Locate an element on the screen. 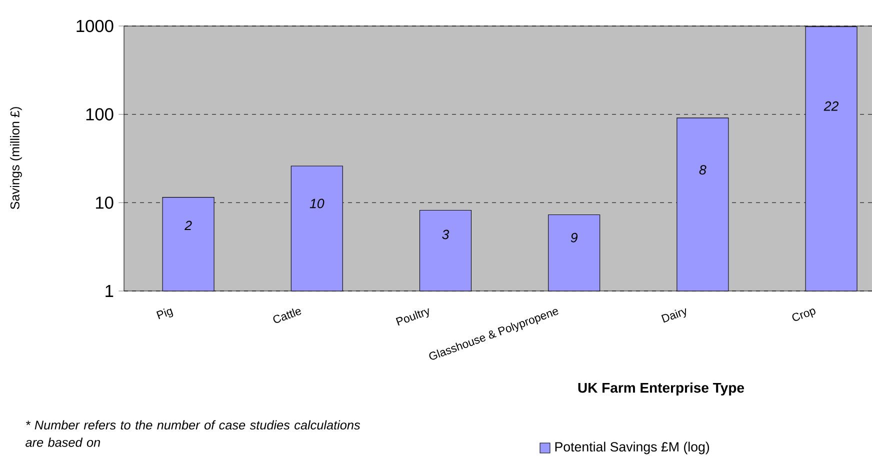 The image size is (872, 457). x-tick-label: Dairy is located at coordinates (673, 315).